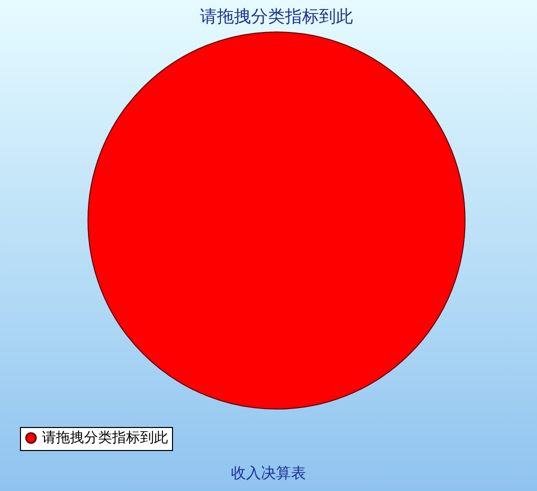  Describe the element at coordinates (268, 473) in the screenshot. I see `text: 收入决算表` at that location.